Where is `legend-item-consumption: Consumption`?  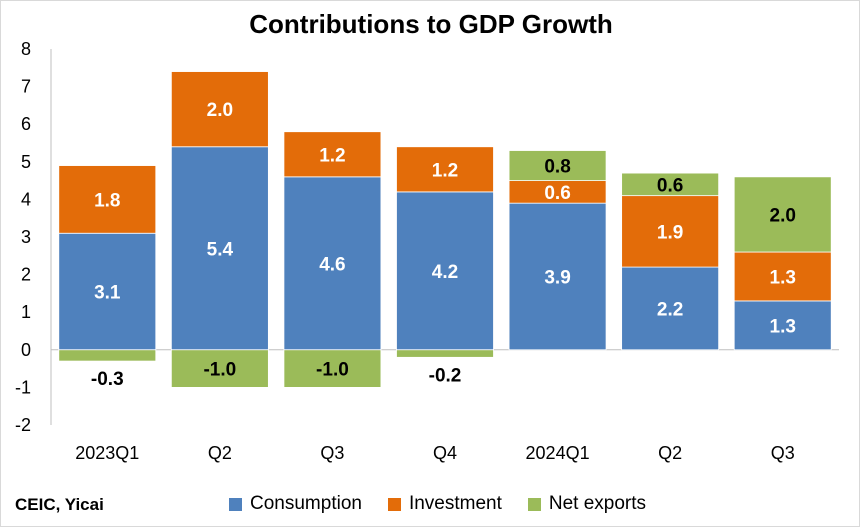
legend-item-consumption: Consumption is located at coordinates (295, 504).